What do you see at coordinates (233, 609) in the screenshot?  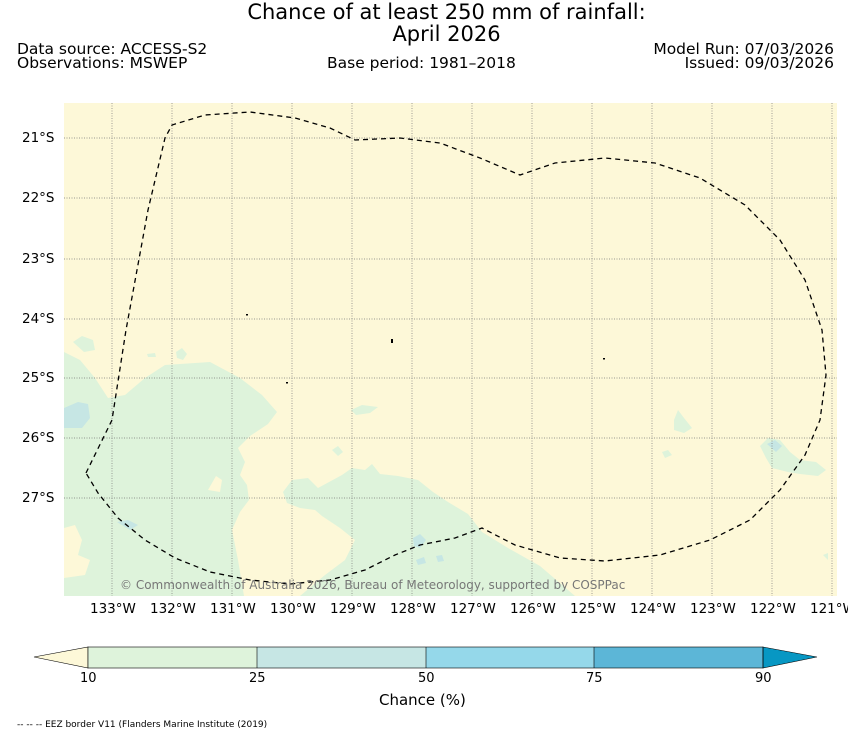 I see `lon-label: 131°W` at bounding box center [233, 609].